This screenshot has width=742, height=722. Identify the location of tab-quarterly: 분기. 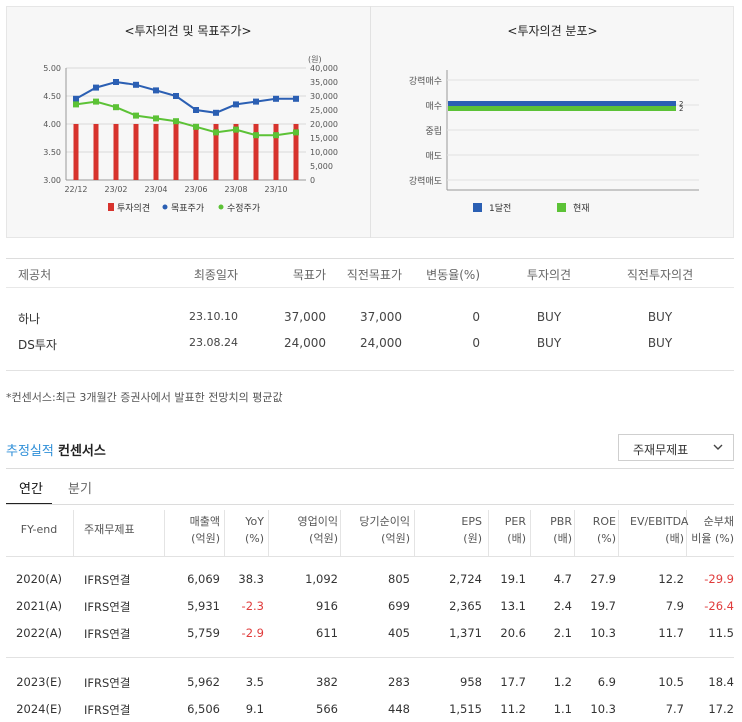
(80, 489).